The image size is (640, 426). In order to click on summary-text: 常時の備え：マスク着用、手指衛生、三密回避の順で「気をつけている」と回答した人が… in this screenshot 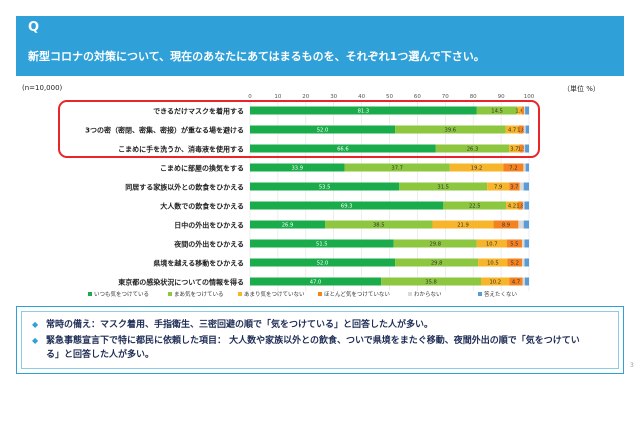, I will do `click(240, 325)`.